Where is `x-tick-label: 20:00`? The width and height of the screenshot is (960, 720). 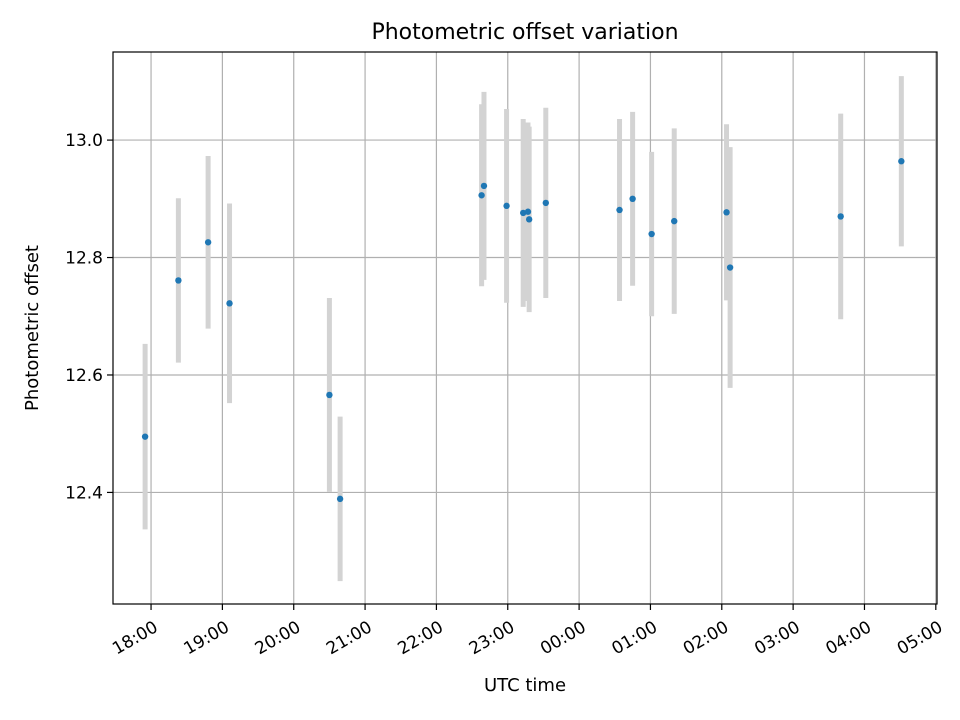 x-tick-label: 20:00 is located at coordinates (278, 638).